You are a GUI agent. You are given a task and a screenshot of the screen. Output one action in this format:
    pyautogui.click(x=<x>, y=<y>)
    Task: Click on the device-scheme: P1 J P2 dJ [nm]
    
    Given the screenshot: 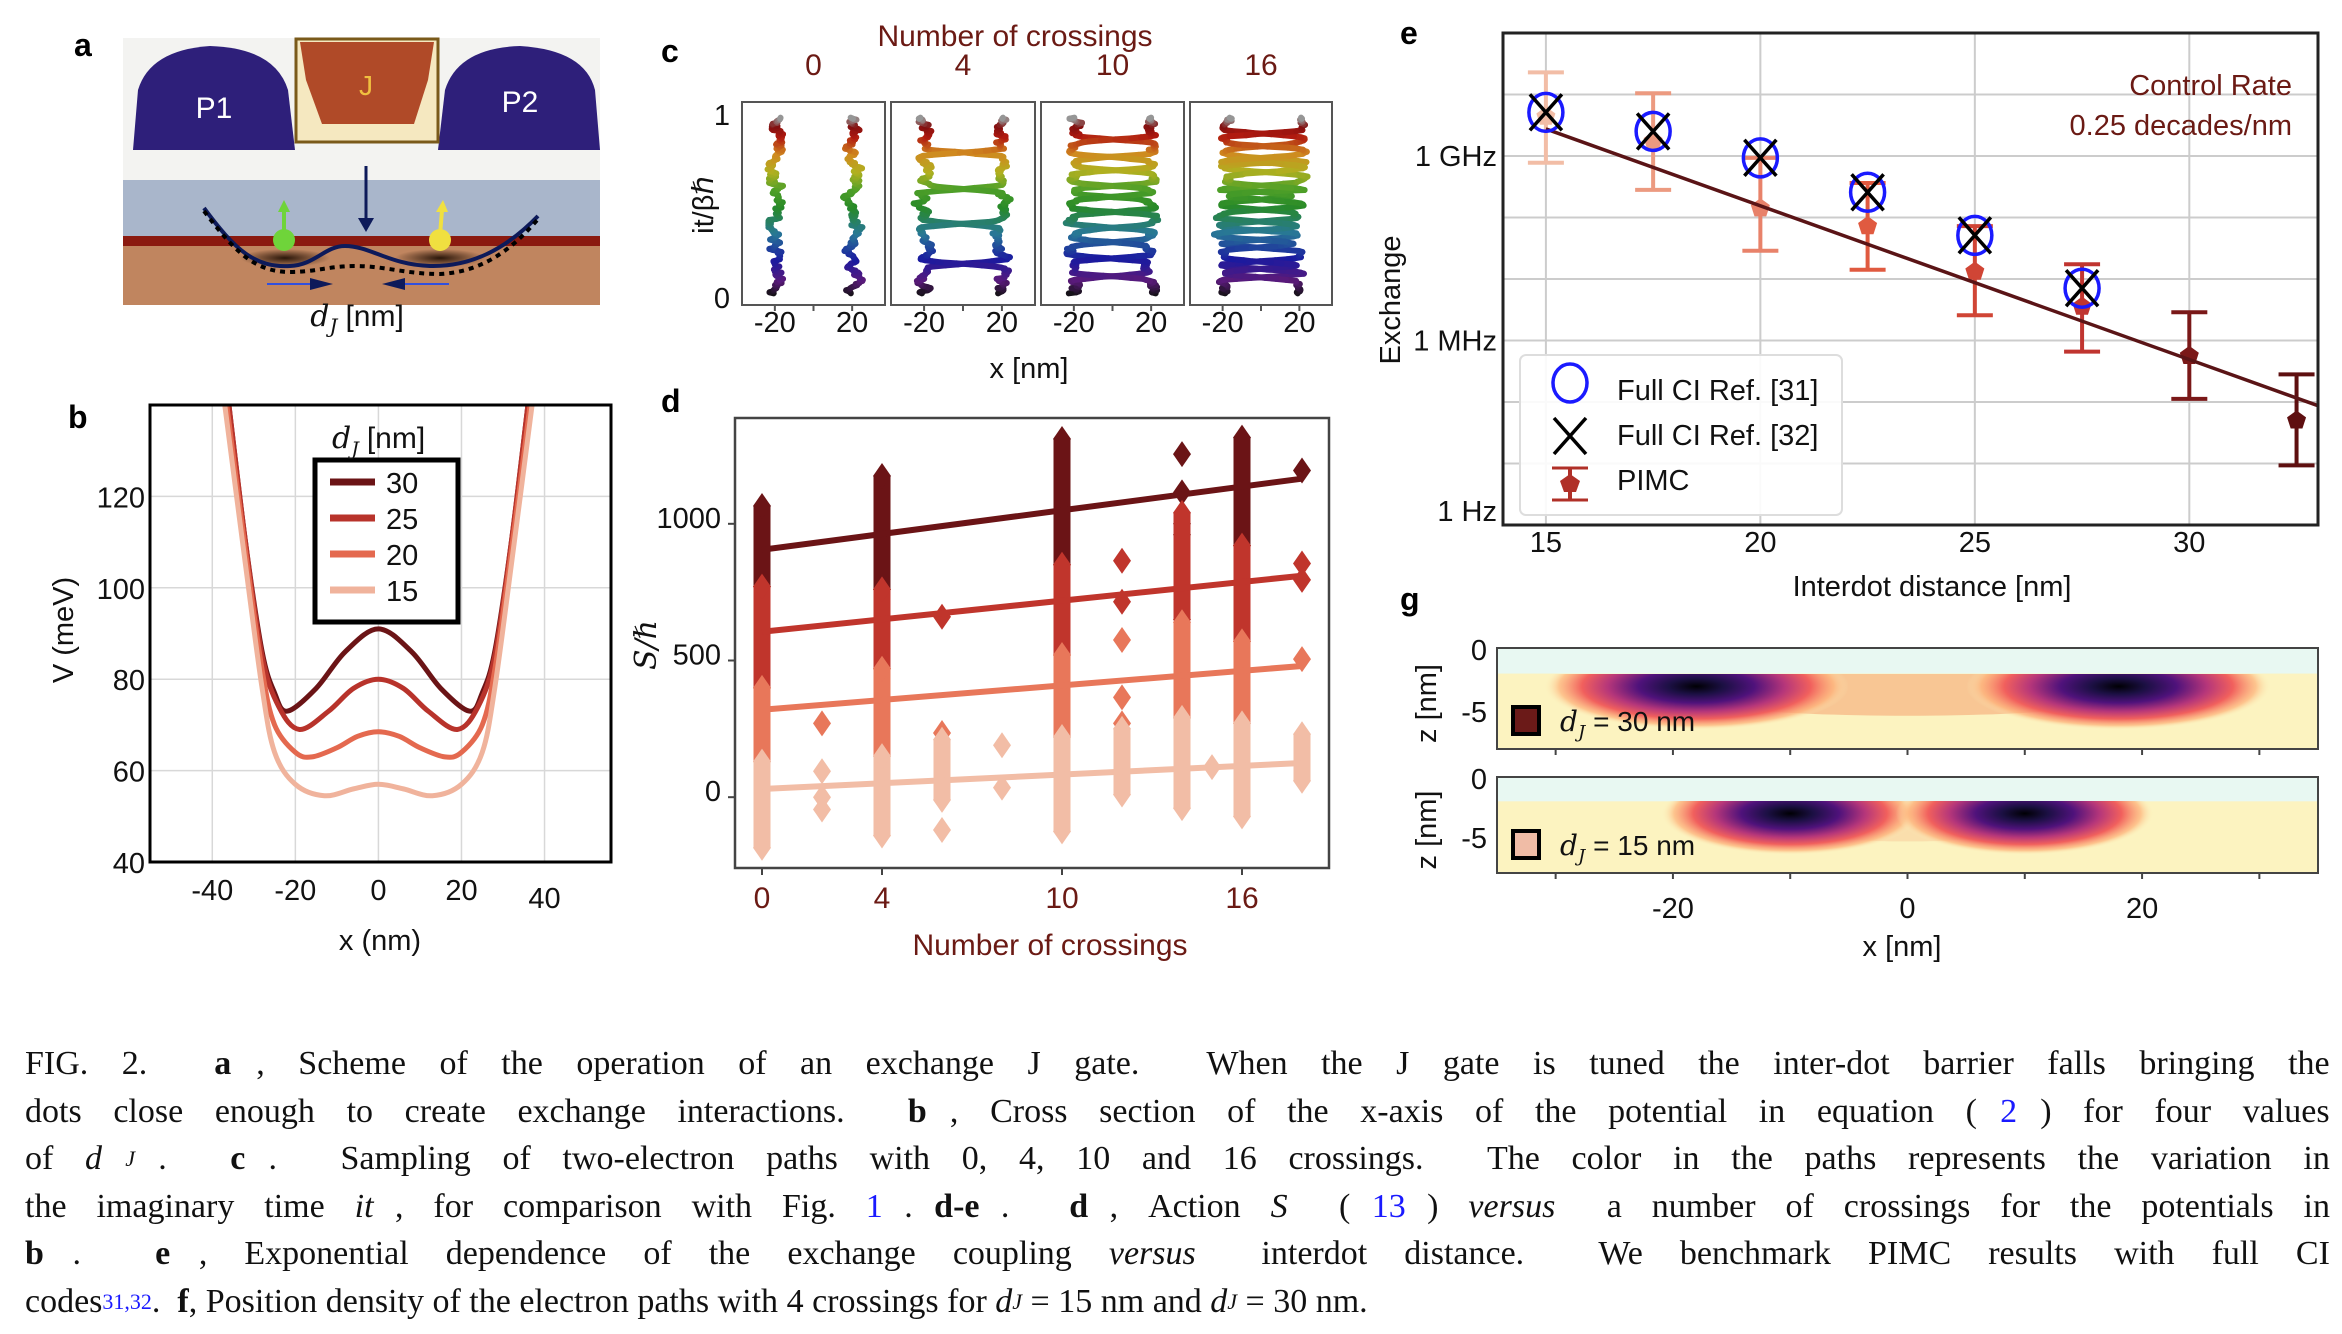 What is the action you would take?
    pyautogui.click(x=361, y=187)
    